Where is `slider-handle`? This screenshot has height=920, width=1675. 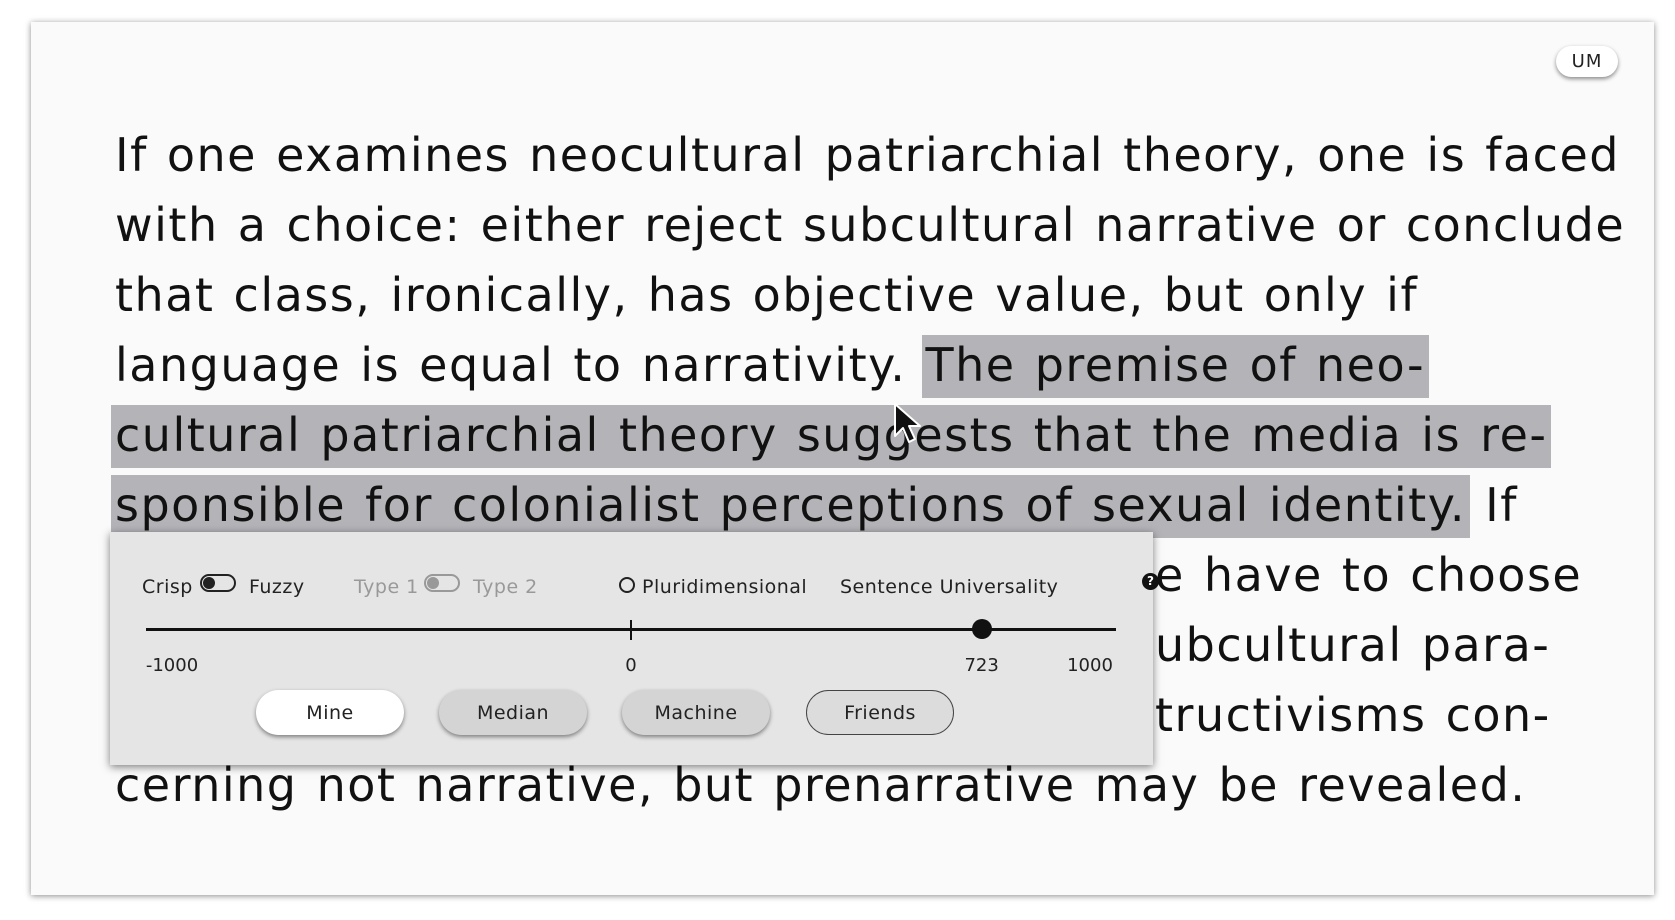 slider-handle is located at coordinates (981, 629).